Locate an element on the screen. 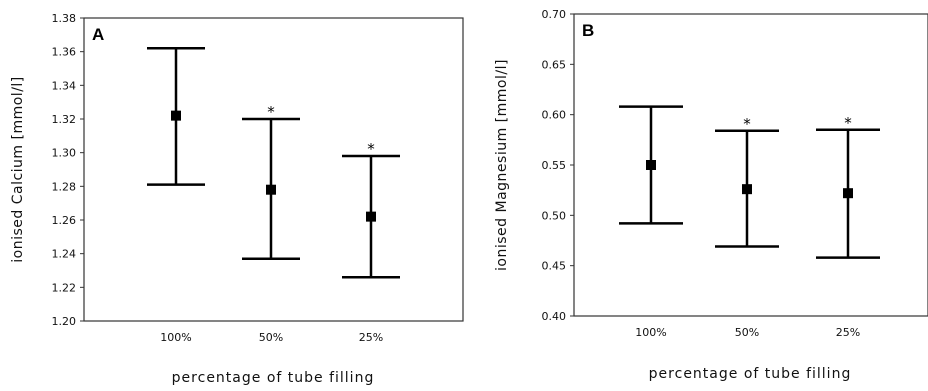 This screenshot has width=928, height=391. y-tick-label: 0.65 is located at coordinates (554, 64).